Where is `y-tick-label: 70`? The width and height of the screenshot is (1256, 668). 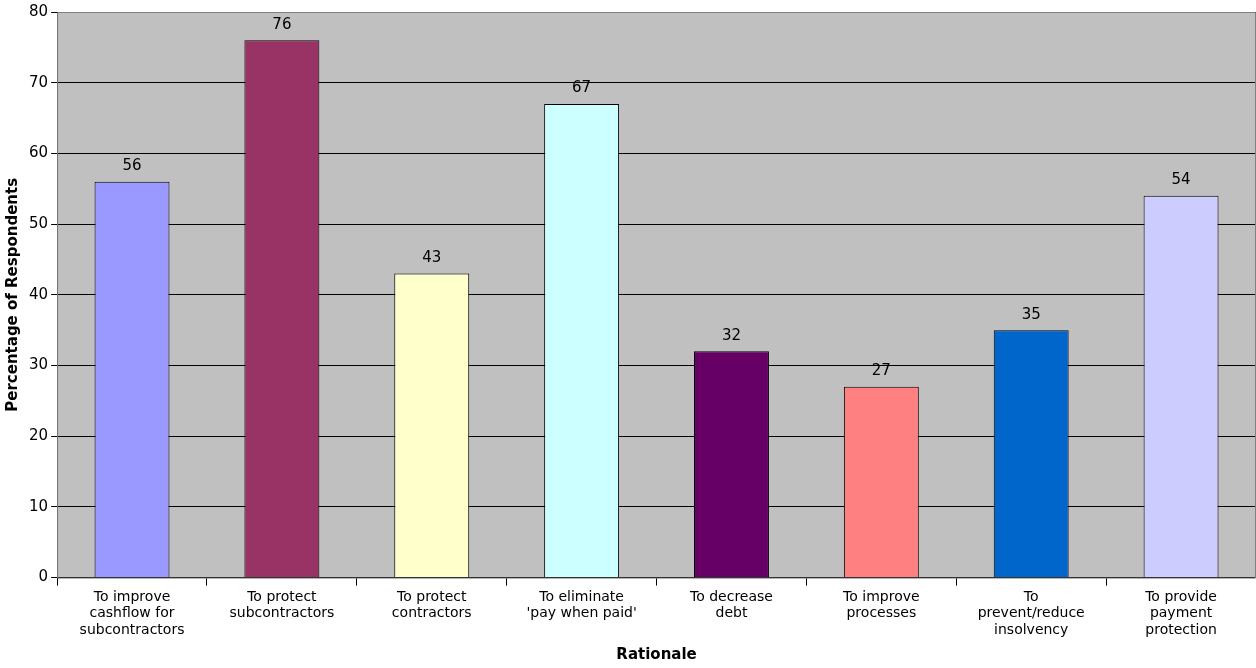
y-tick-label: 70 is located at coordinates (38, 81).